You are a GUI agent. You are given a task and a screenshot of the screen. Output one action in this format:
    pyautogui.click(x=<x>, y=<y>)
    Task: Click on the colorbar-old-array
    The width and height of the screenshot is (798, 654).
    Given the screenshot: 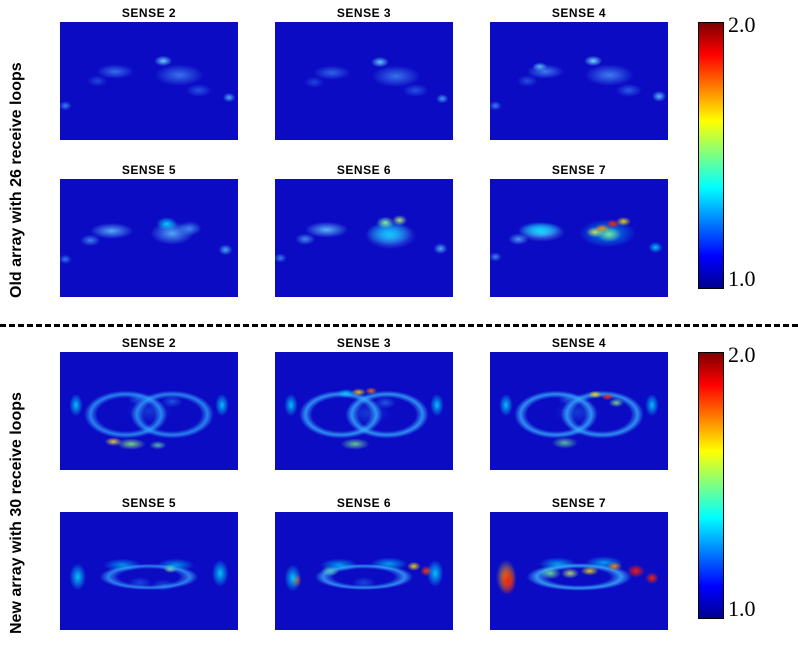 What is the action you would take?
    pyautogui.click(x=711, y=155)
    